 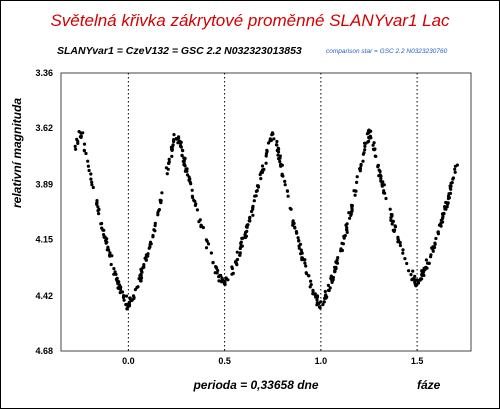 What do you see at coordinates (44, 296) in the screenshot?
I see `y-tick-label: 4.42` at bounding box center [44, 296].